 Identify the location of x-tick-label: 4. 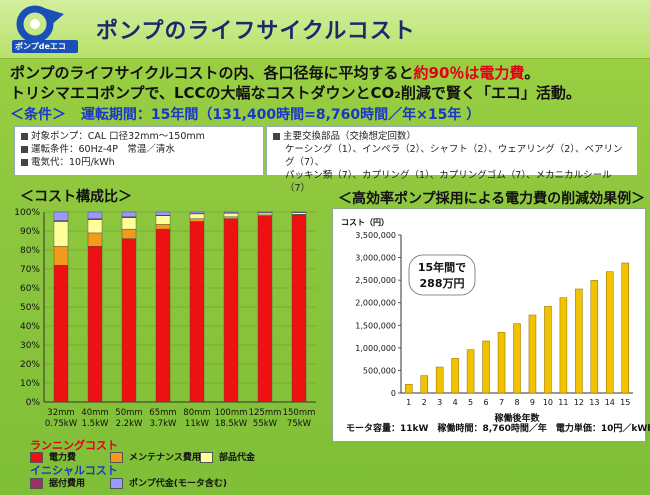
(455, 402).